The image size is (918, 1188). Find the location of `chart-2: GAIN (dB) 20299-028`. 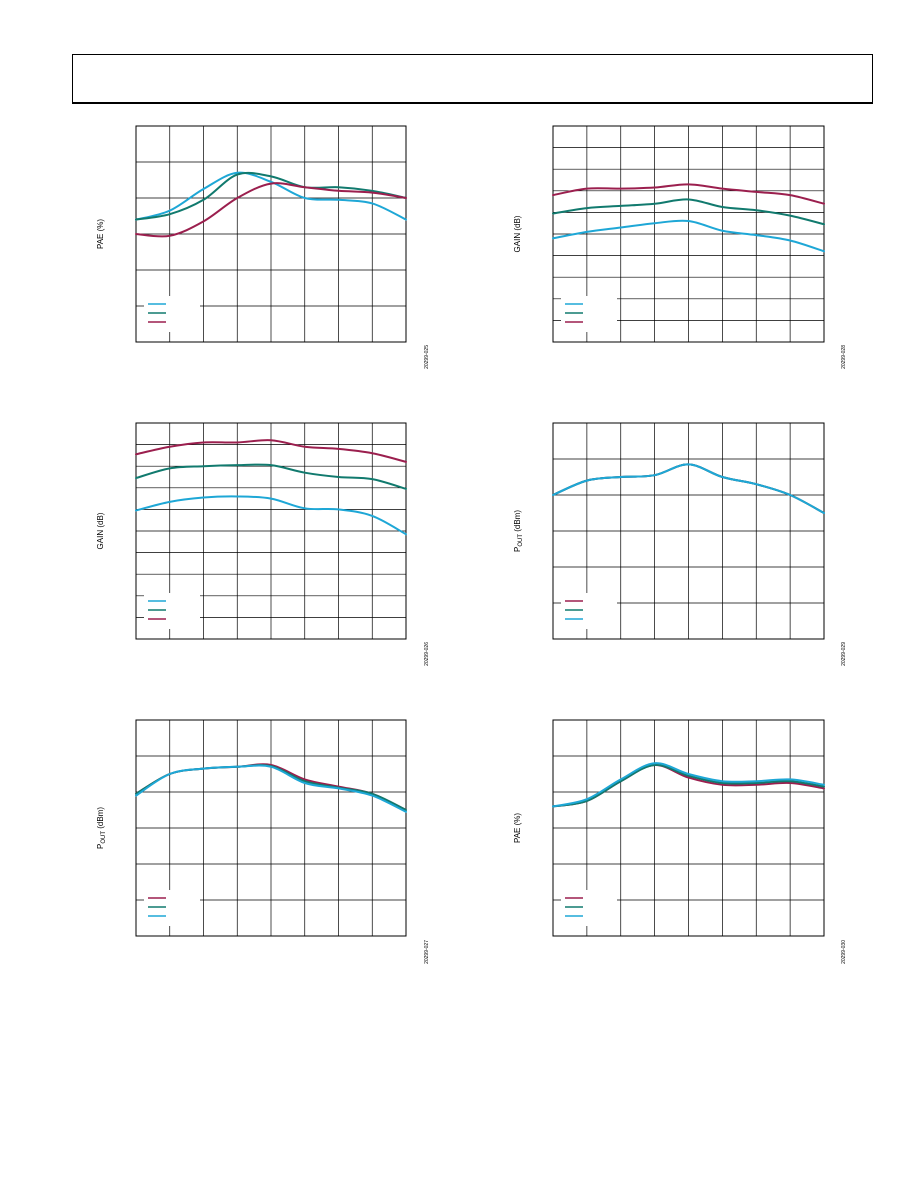

chart-2: GAIN (dB) 20299-028 is located at coordinates (680, 247).